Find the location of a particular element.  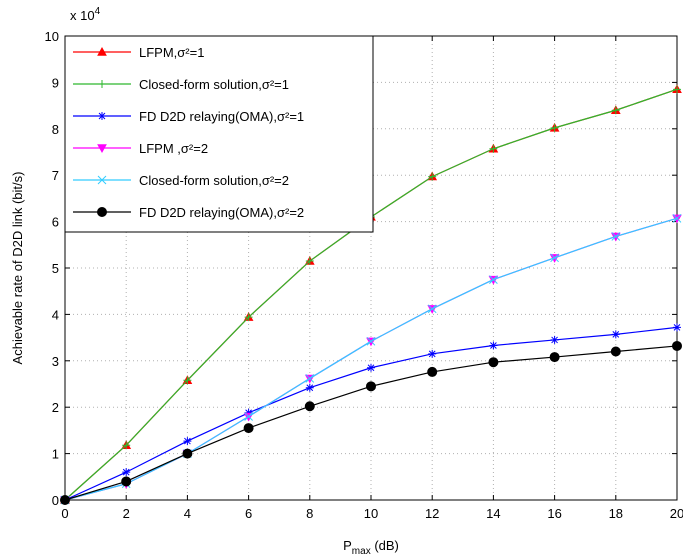

y-tick-label: 1 is located at coordinates (55, 454).